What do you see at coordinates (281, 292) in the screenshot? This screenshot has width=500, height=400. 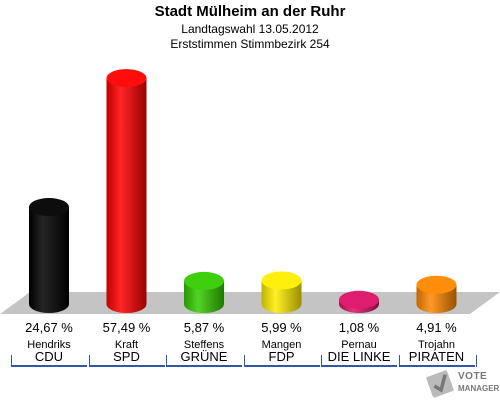 I see `bar-fdp` at bounding box center [281, 292].